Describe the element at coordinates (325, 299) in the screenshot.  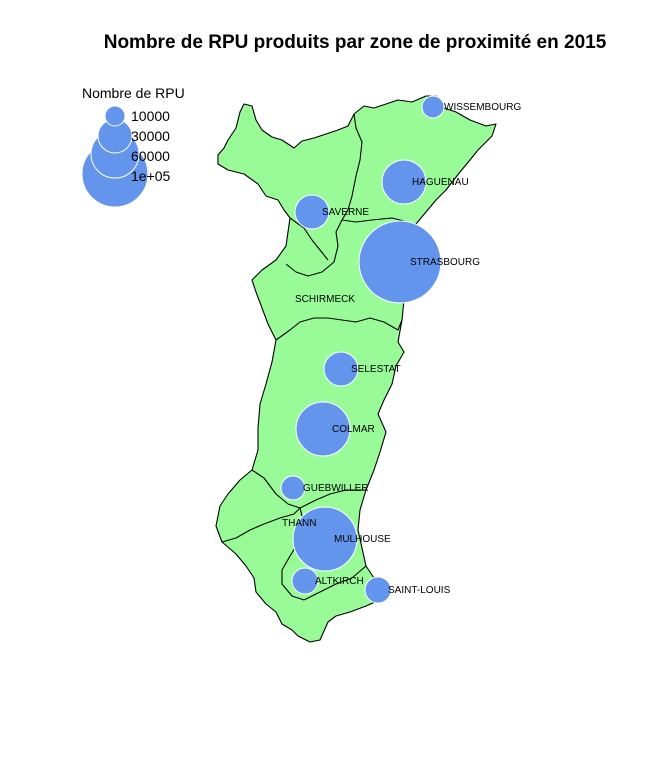
I see `label-schirmeck: SCHIRMECK` at that location.